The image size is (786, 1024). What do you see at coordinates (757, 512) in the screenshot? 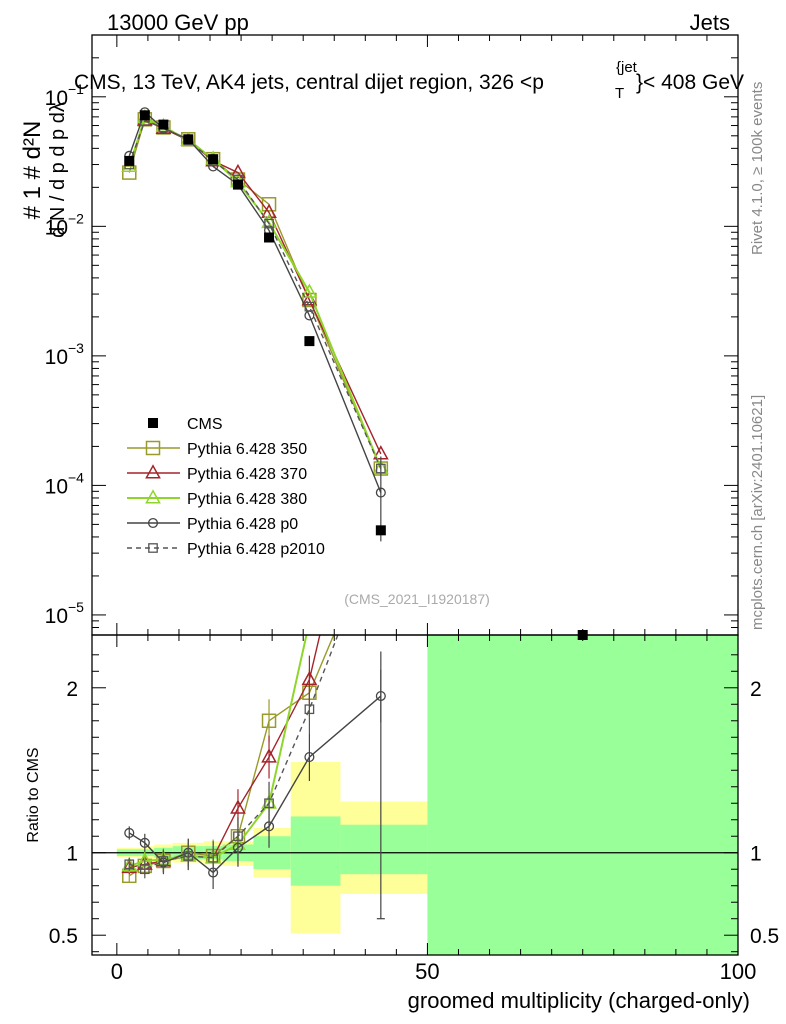
I see `side-mcplots-label: mcplots.cern.ch [arXiv:2401.10621]` at bounding box center [757, 512].